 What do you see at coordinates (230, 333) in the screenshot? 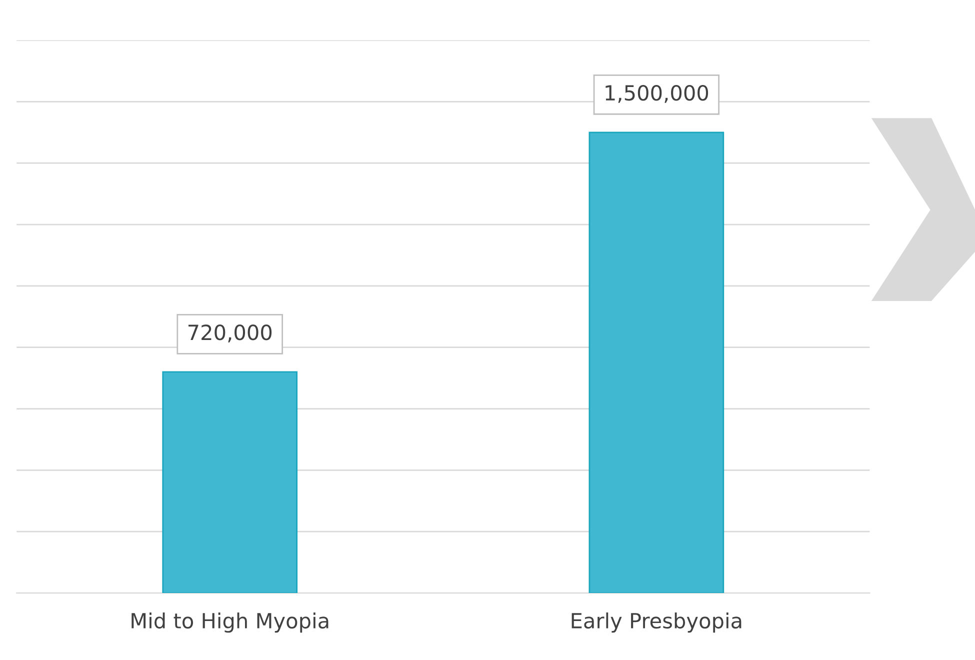
I see `data-label: 720,000` at bounding box center [230, 333].